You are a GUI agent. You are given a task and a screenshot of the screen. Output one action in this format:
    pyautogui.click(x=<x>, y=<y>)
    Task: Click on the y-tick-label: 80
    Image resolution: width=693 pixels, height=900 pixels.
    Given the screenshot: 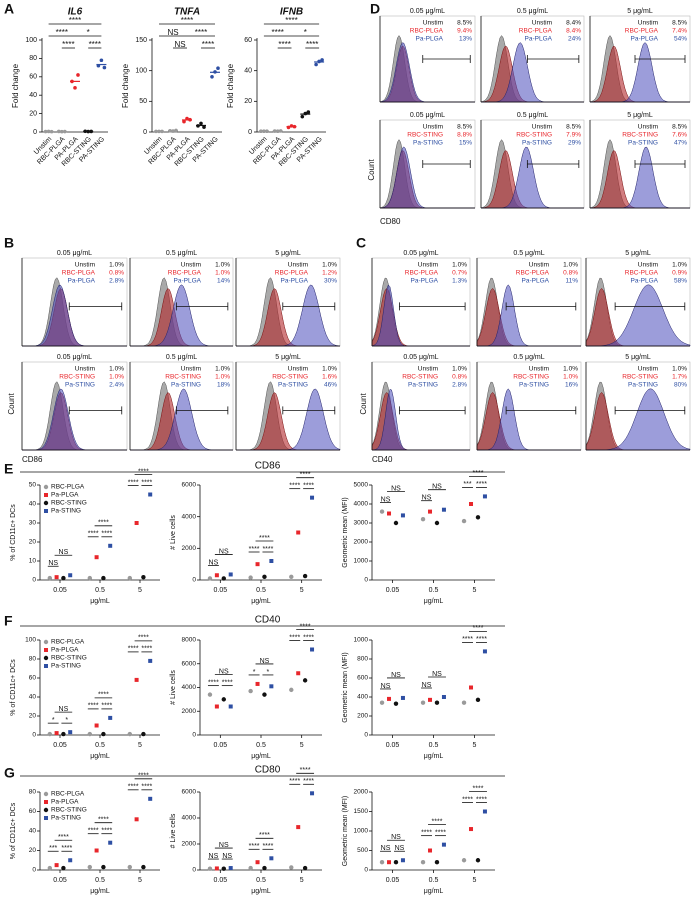 What is the action you would take?
    pyautogui.click(x=33, y=792)
    